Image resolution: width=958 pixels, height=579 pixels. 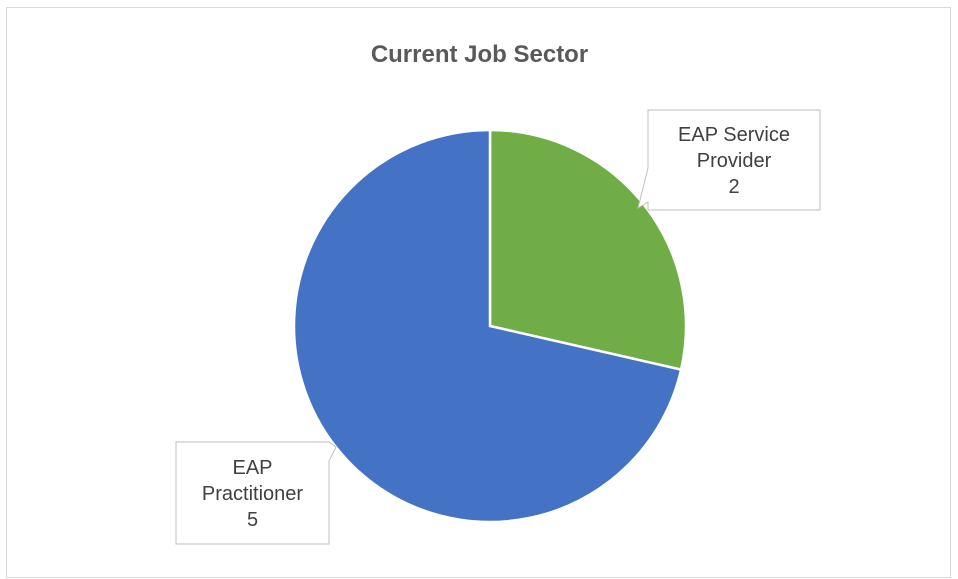 I want to click on chart-title: Current Job Sector, so click(x=479, y=54).